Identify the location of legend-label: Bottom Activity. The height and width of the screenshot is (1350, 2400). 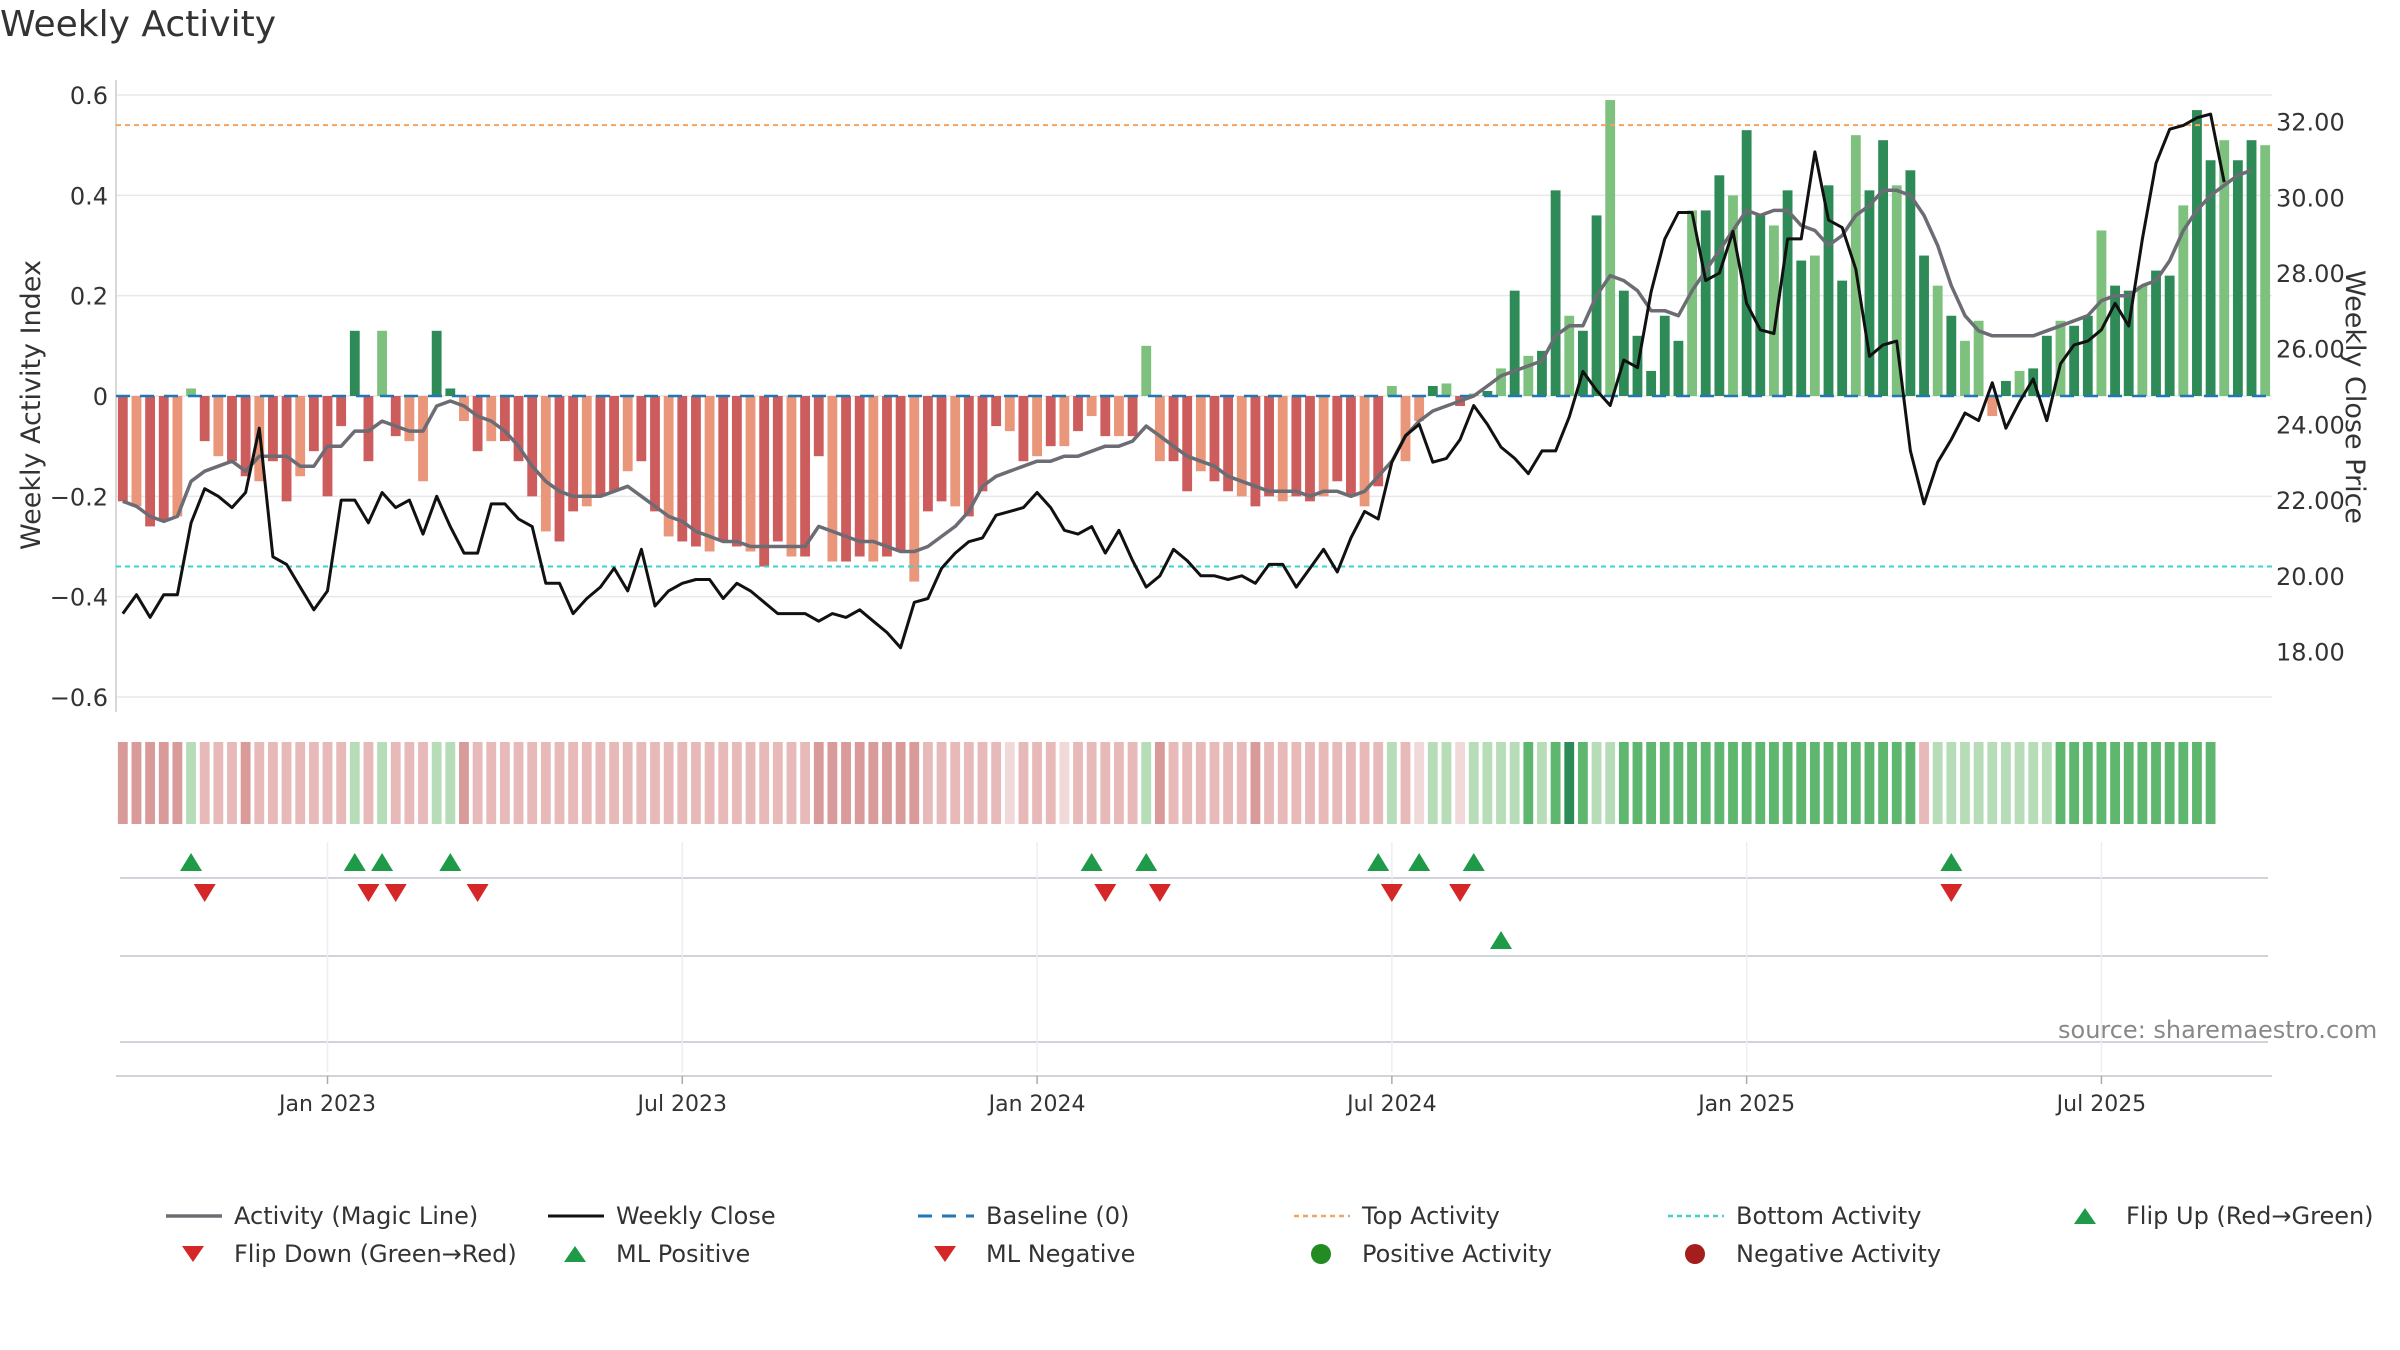
(1829, 1216).